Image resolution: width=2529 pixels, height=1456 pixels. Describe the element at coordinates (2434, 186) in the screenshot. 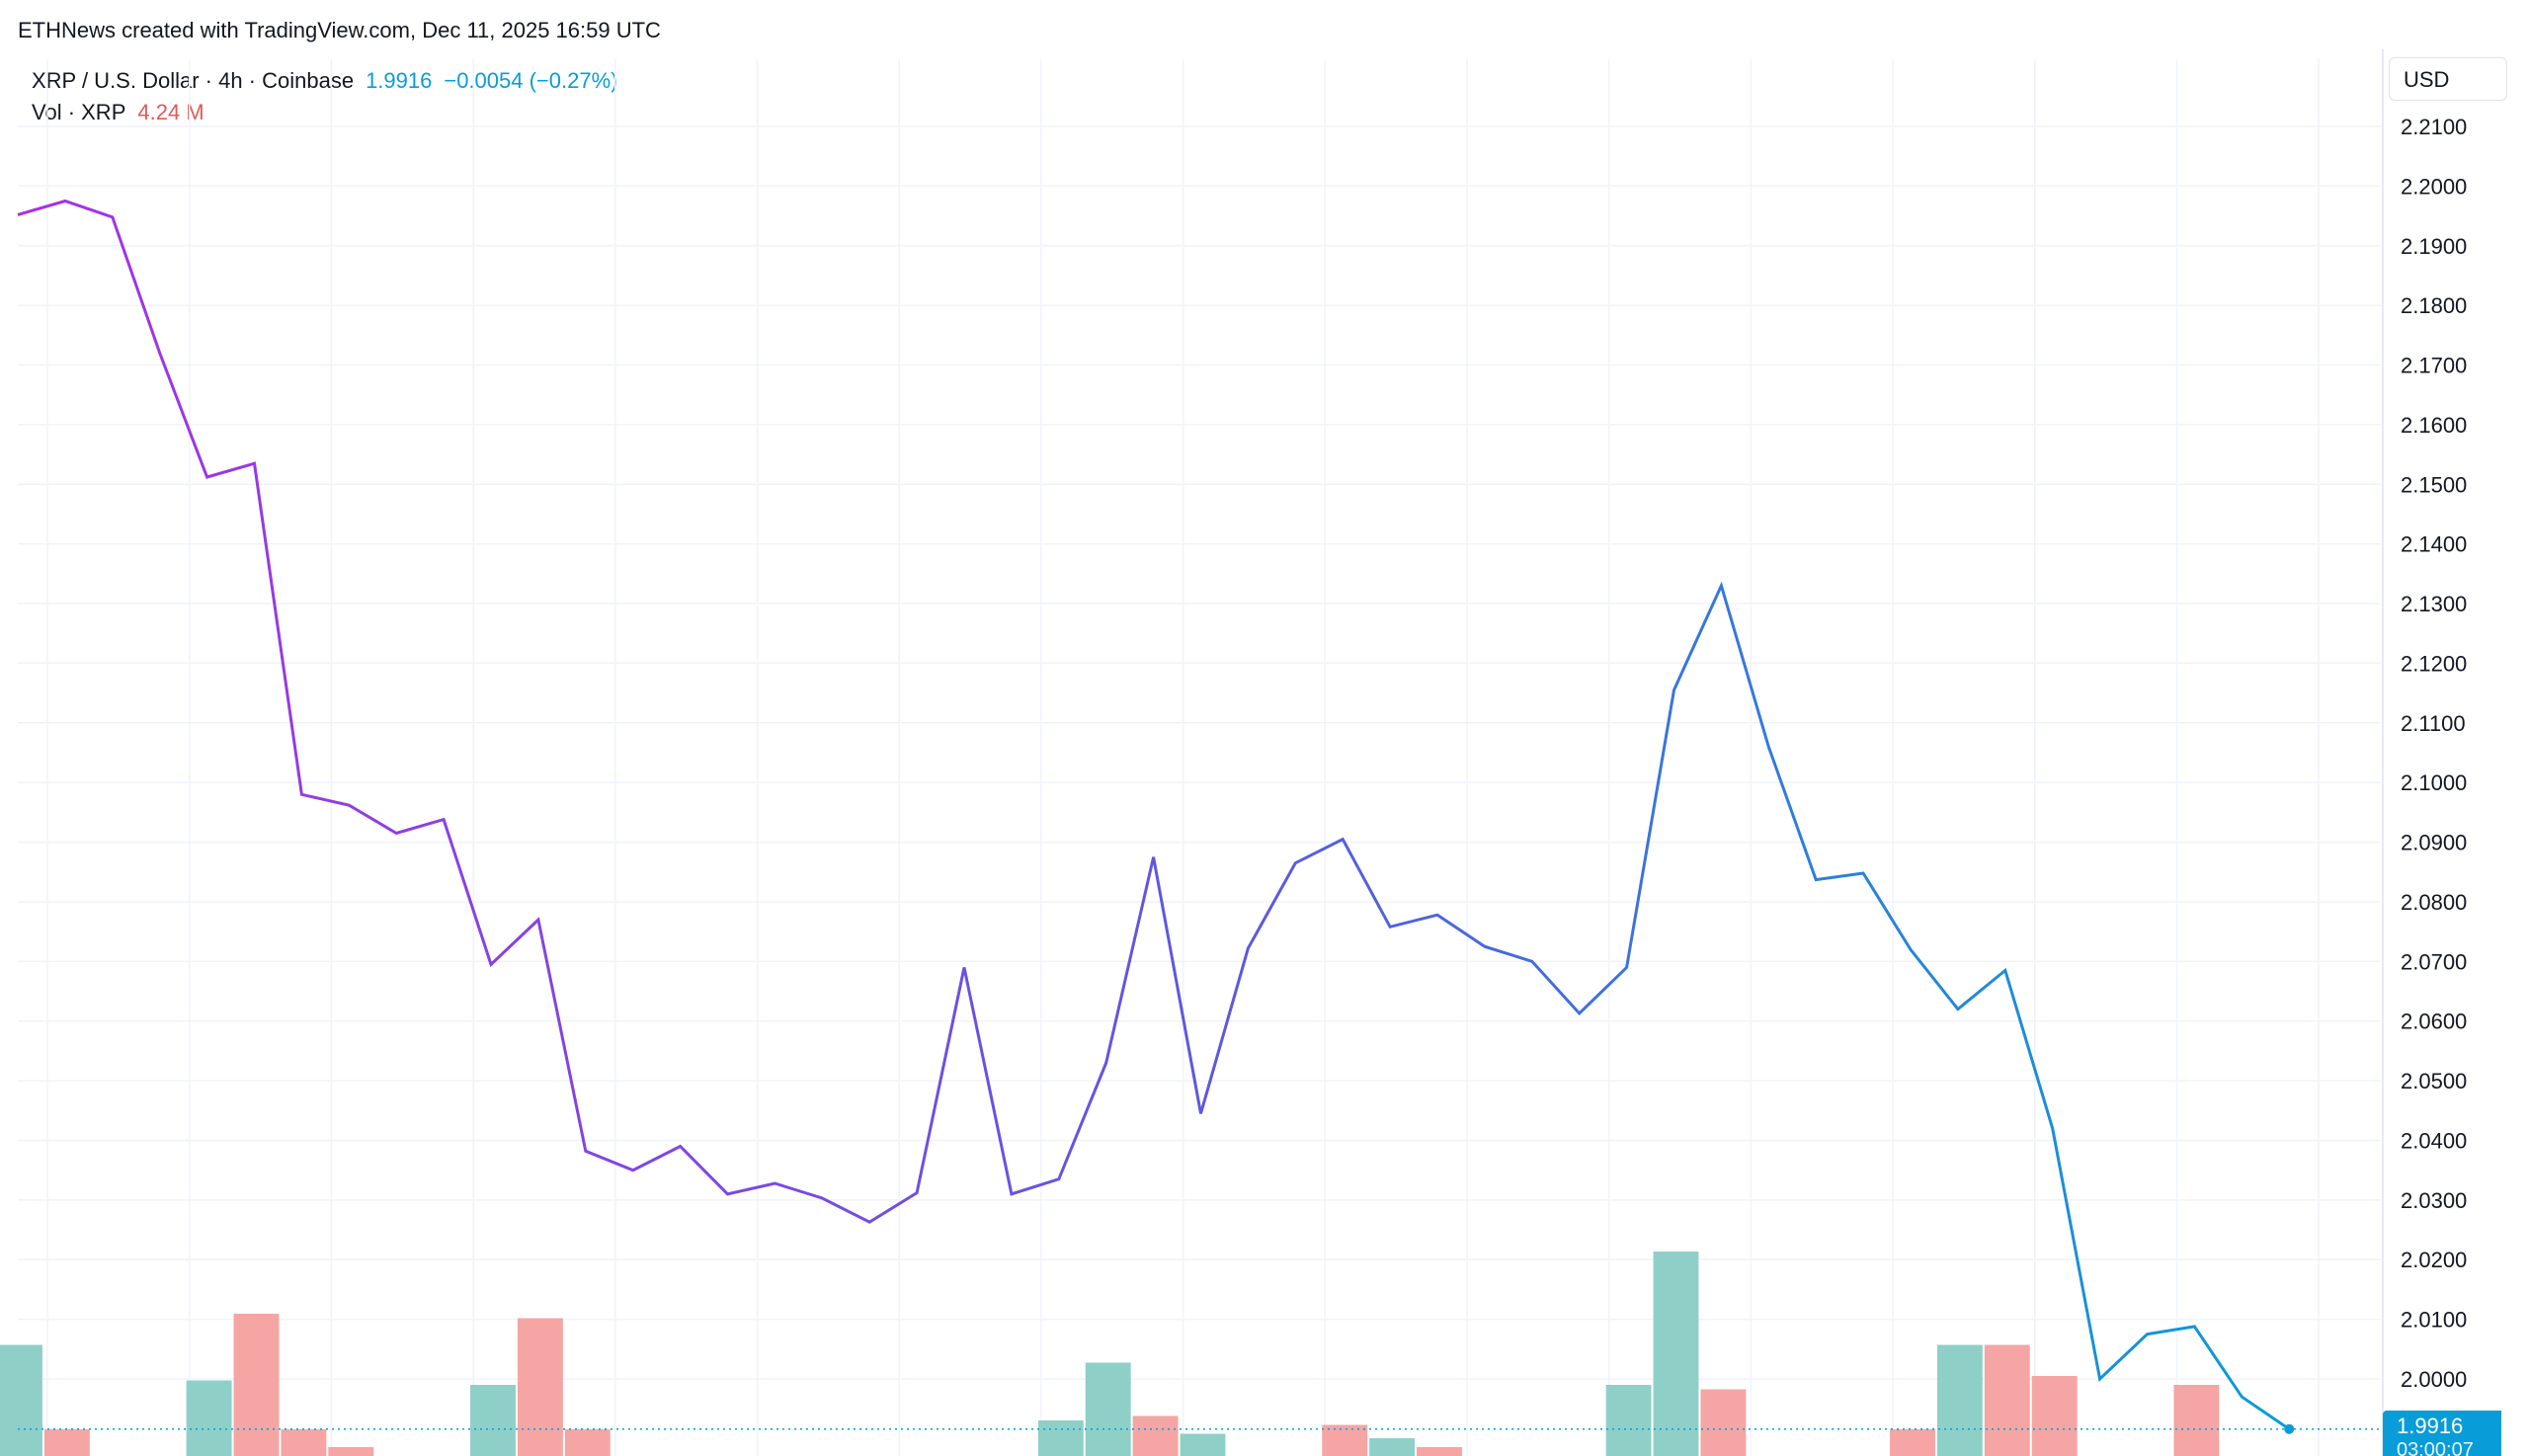

I see `y-tick-label: 2.2000` at that location.